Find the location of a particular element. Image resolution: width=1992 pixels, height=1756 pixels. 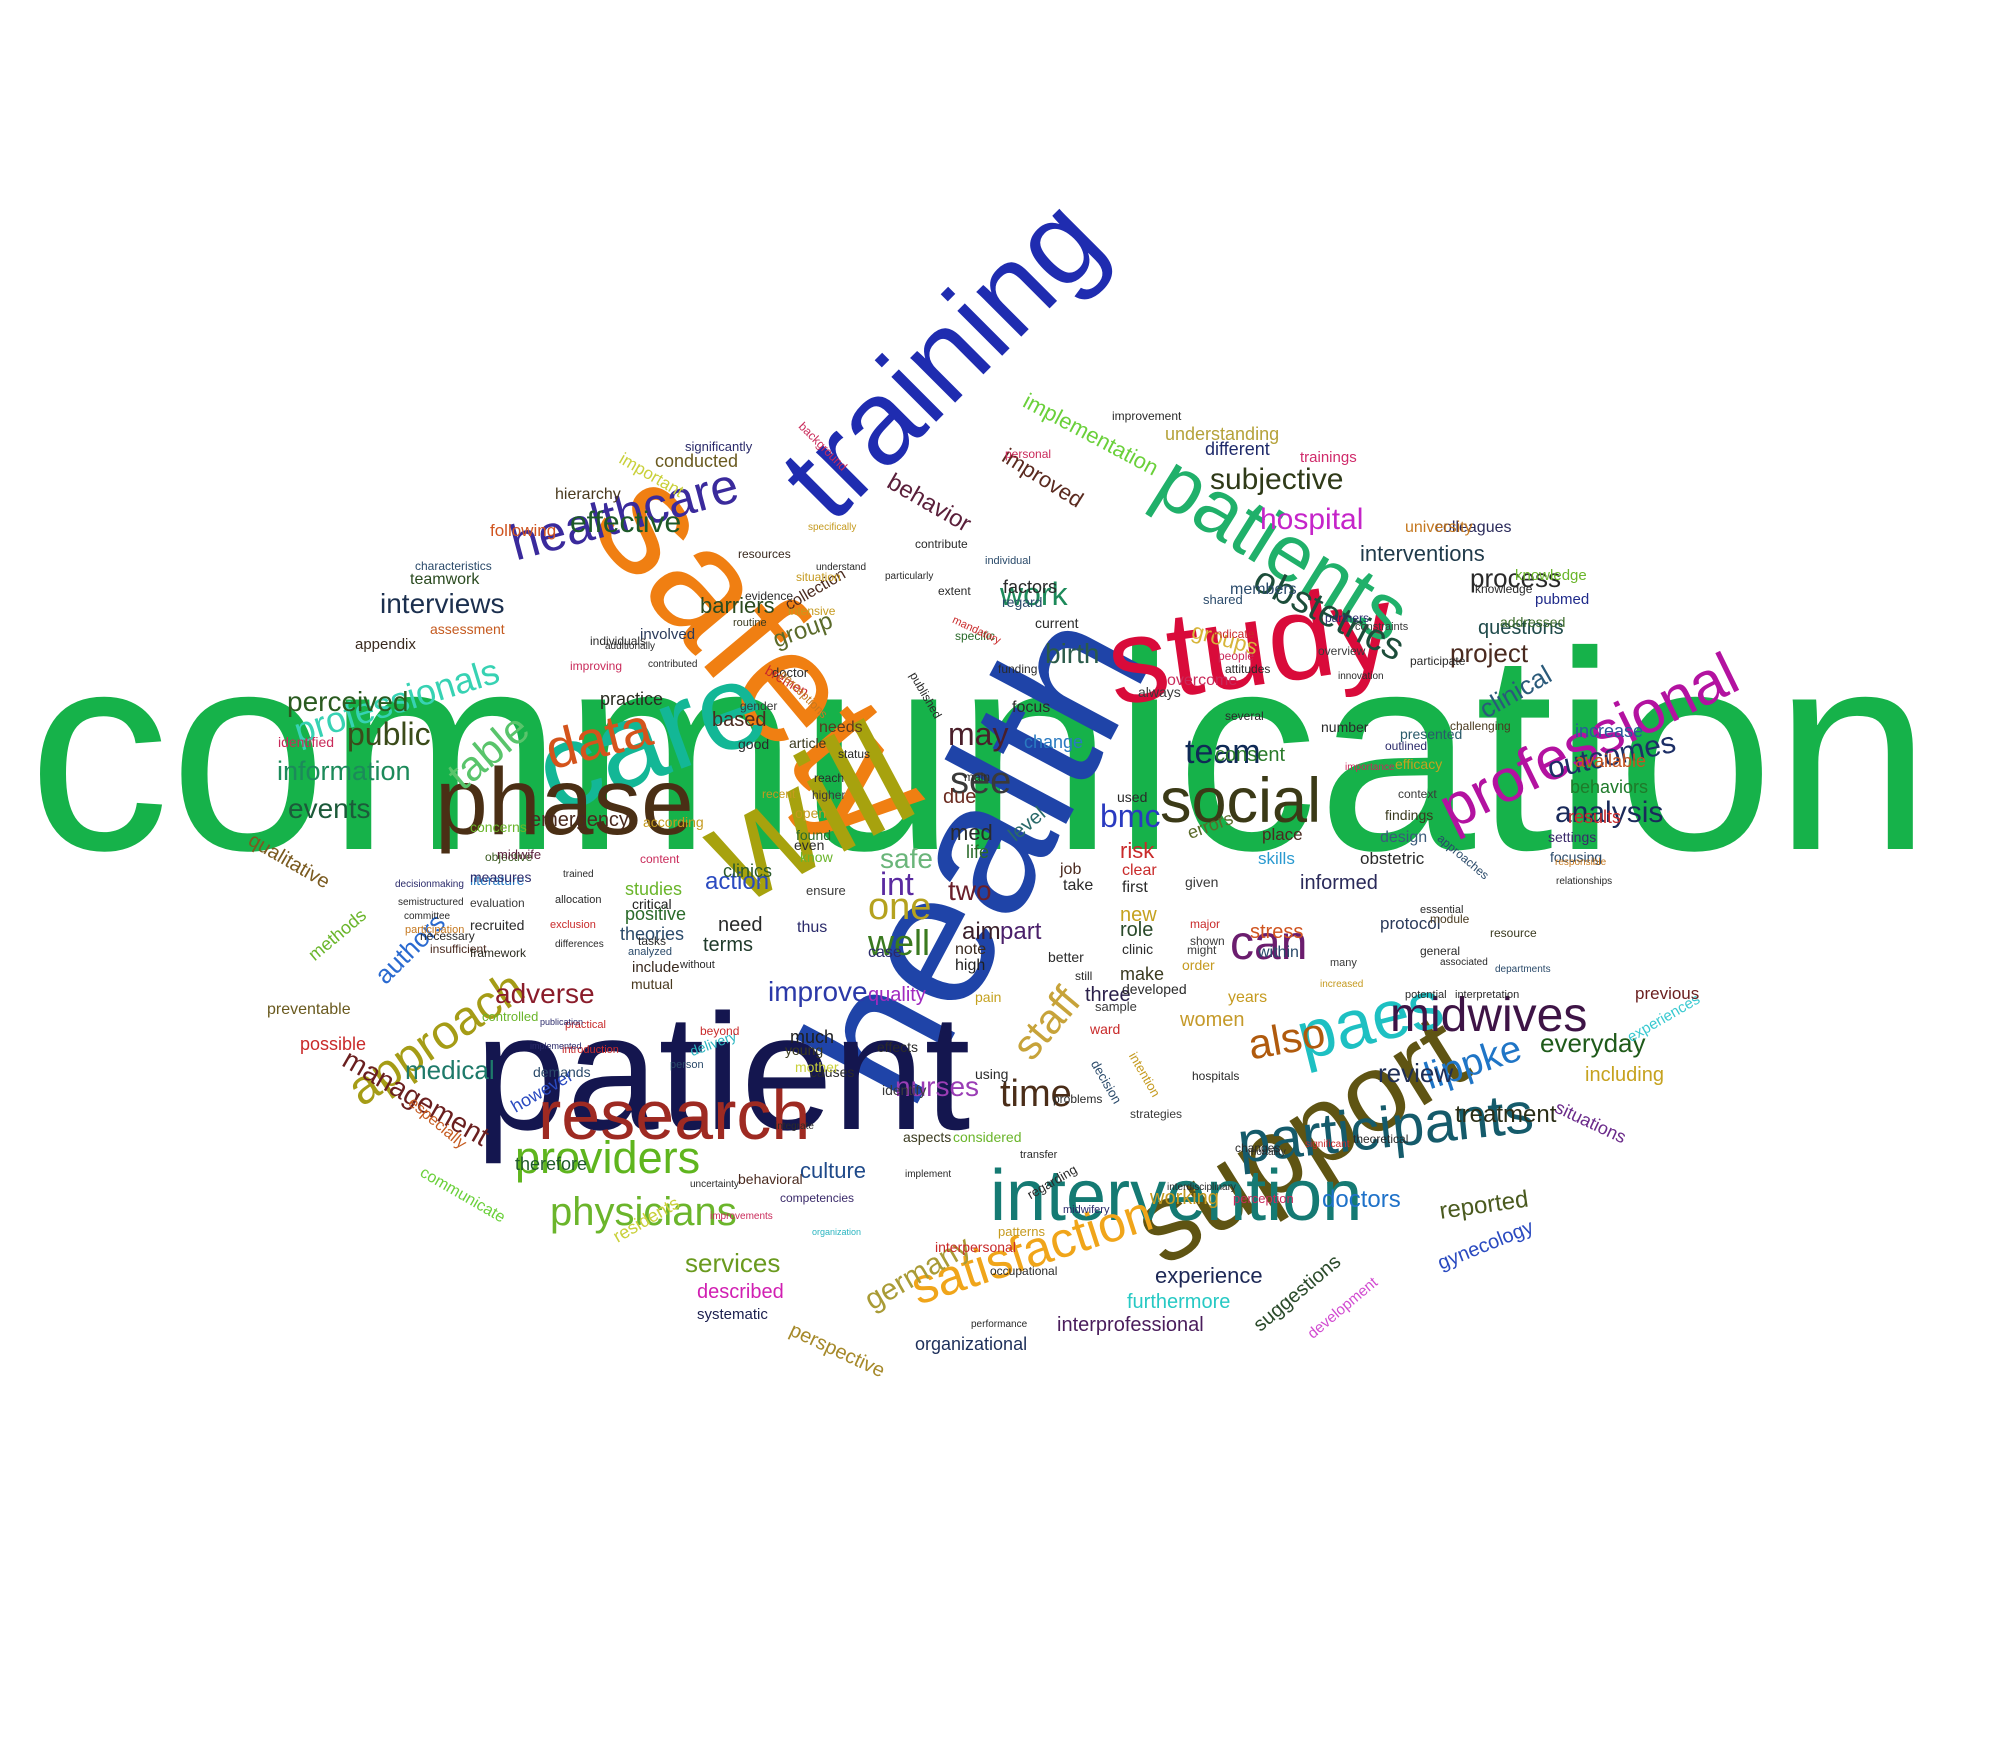

cloud-word-trained: trained is located at coordinates (578, 874).